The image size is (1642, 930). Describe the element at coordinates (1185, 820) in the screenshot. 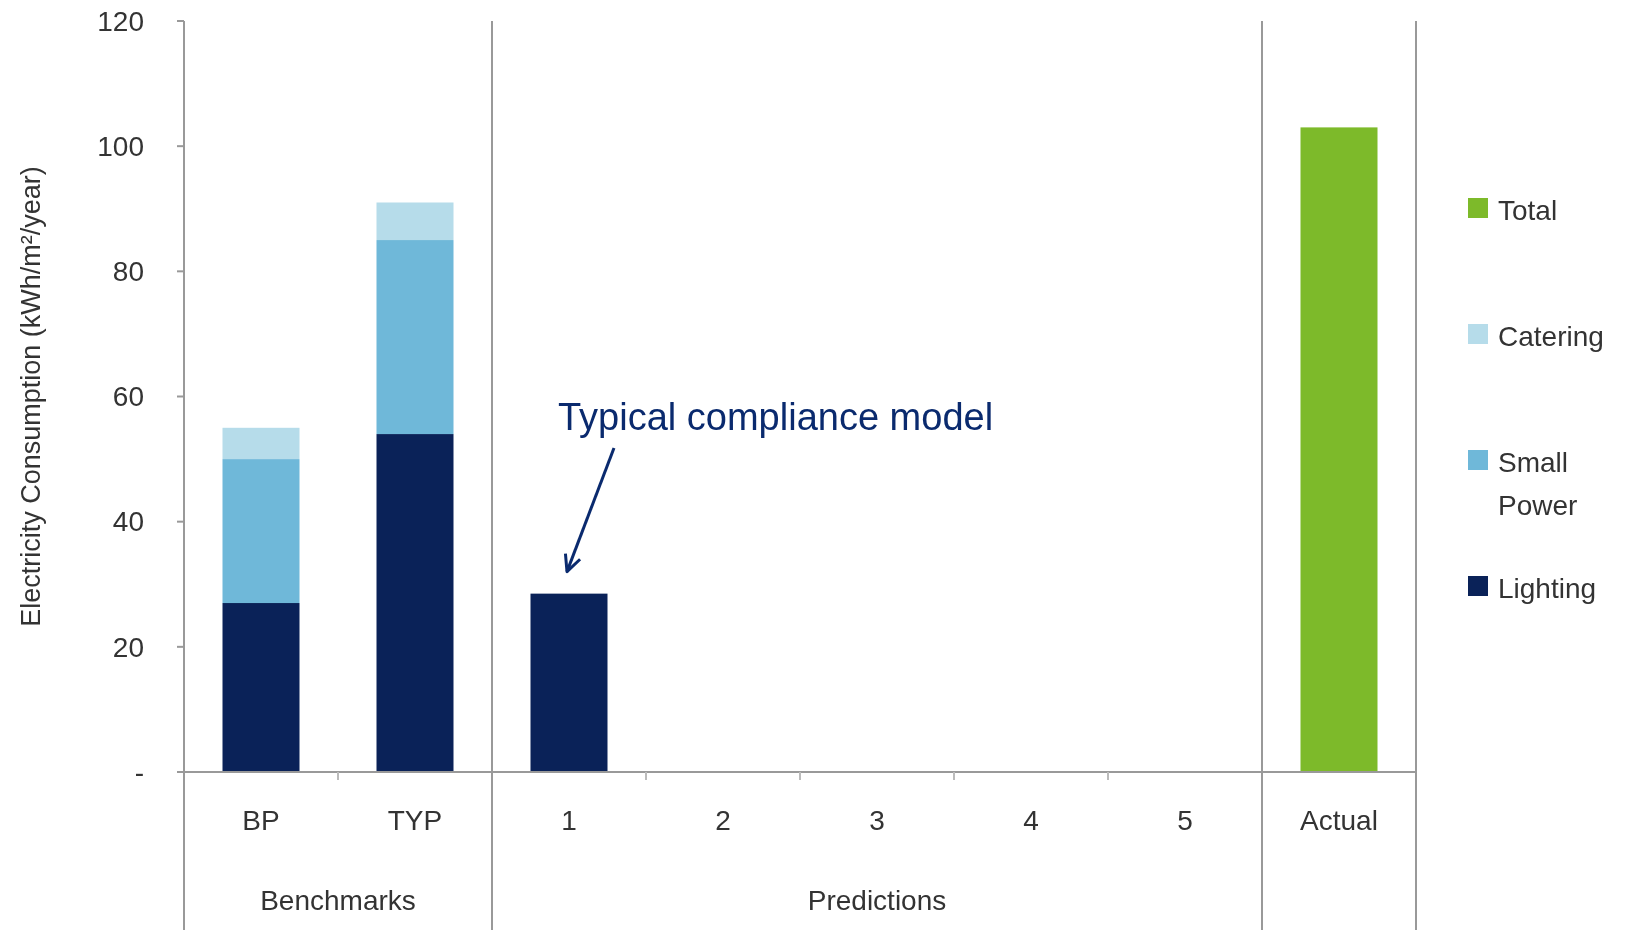

I see `x-tick-label: 5` at that location.